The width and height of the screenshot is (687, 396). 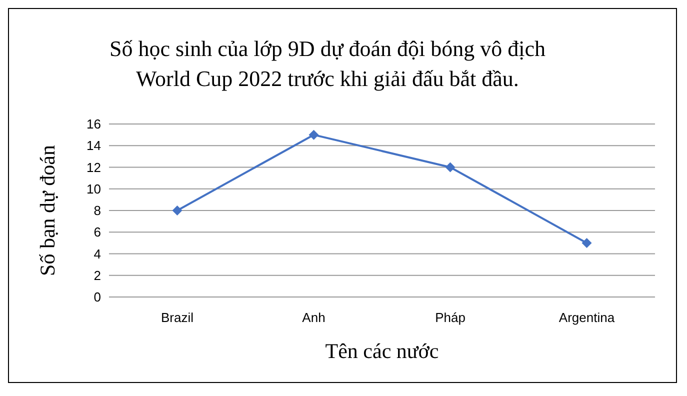 What do you see at coordinates (314, 318) in the screenshot?
I see `x-tick-label: Anh` at bounding box center [314, 318].